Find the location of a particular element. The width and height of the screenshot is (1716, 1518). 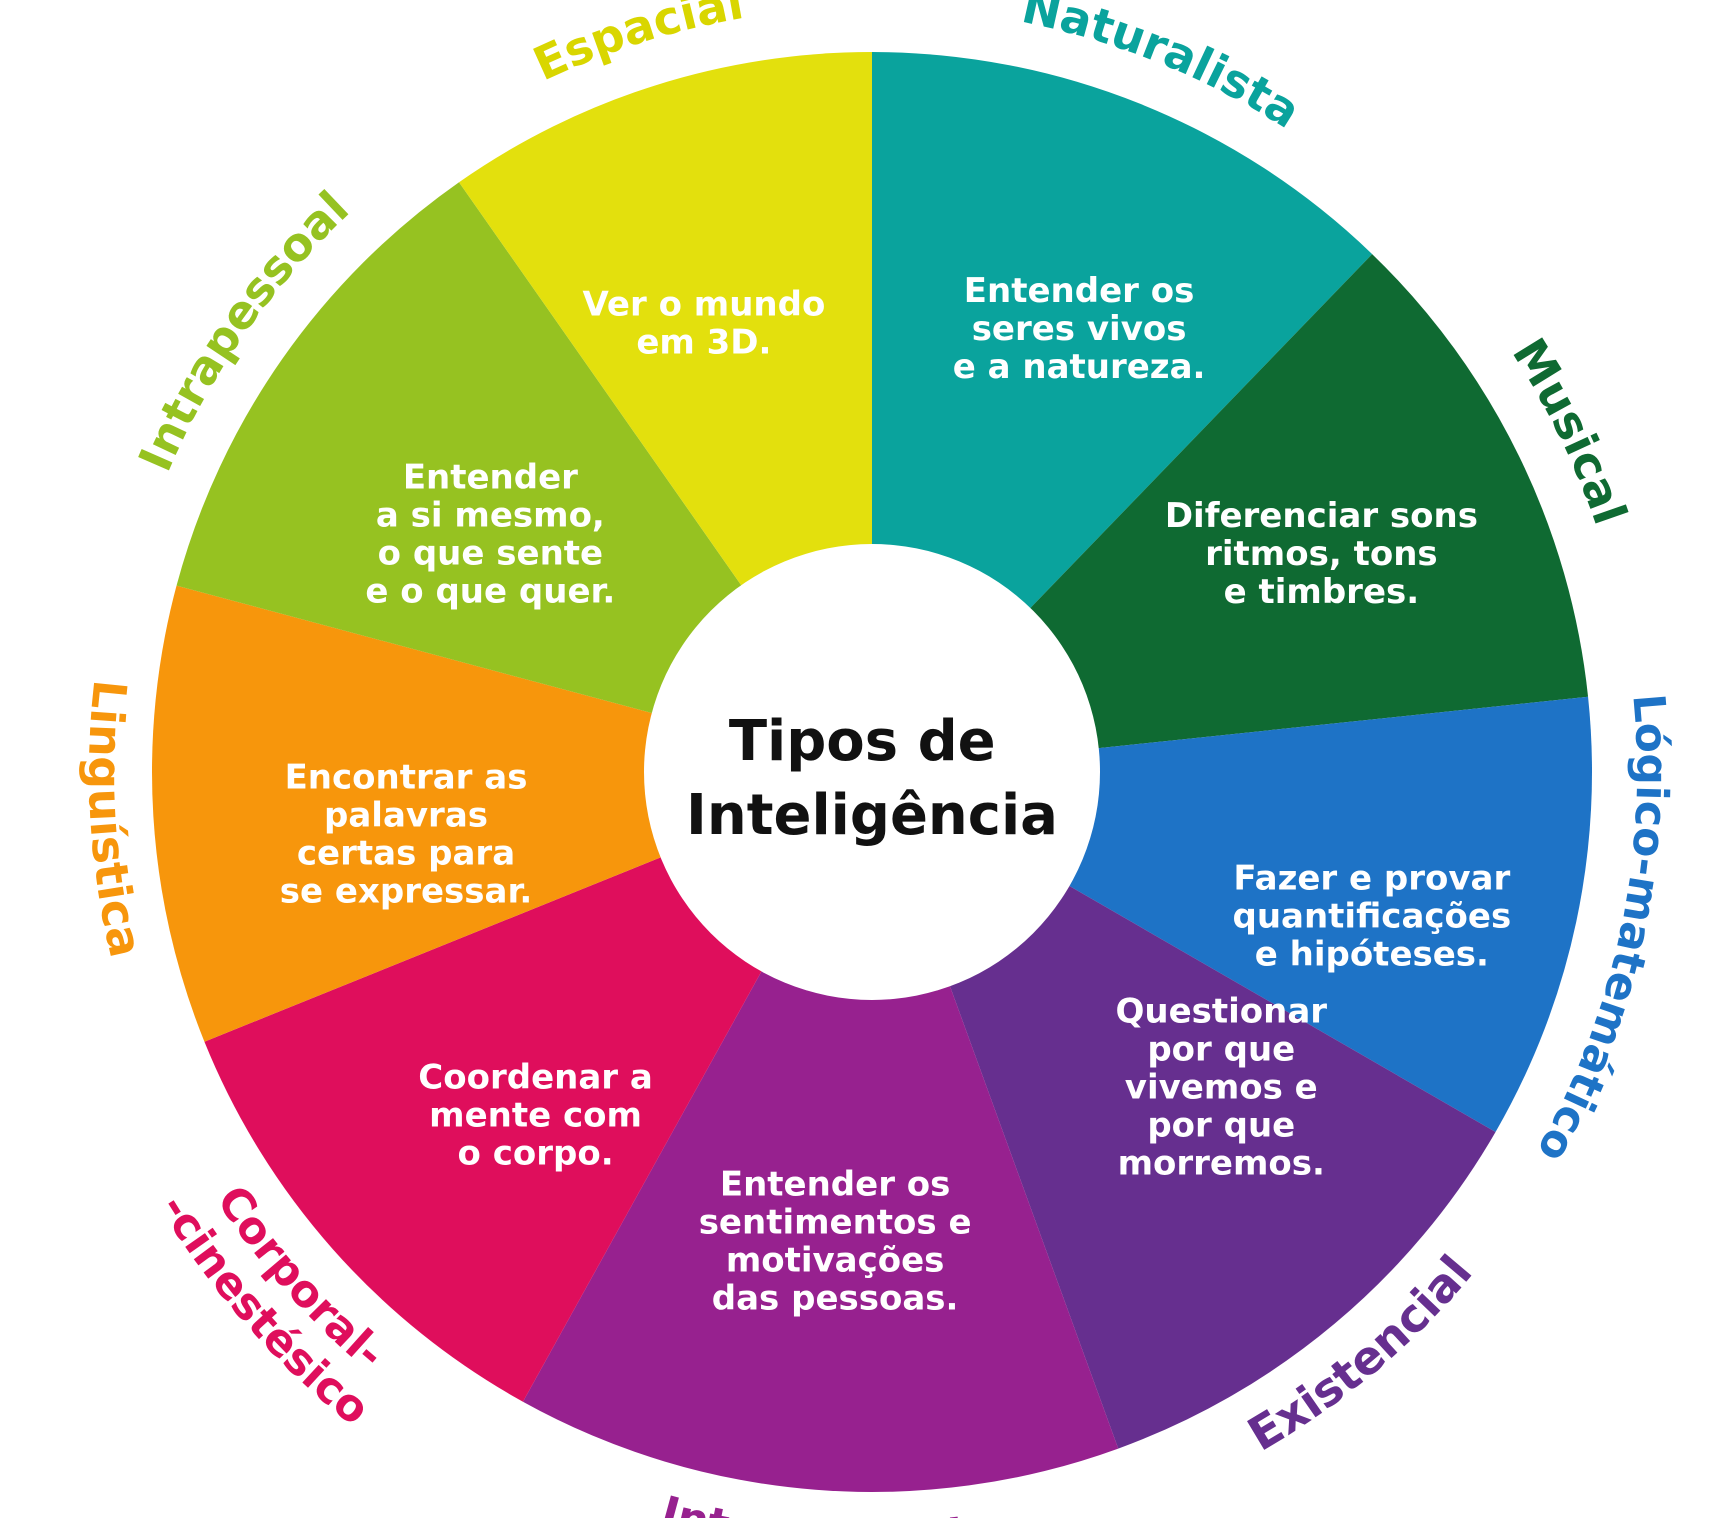

label-linguistica: Linguística is located at coordinates (116, 820).